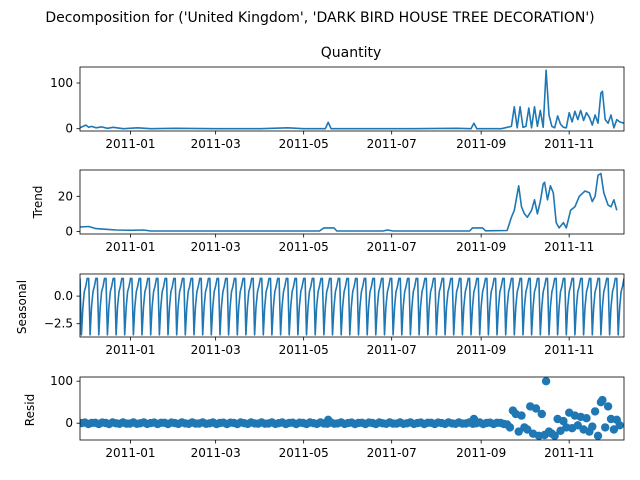  What do you see at coordinates (22, 307) in the screenshot?
I see `ylabel-seasonal: Seasonal` at bounding box center [22, 307].